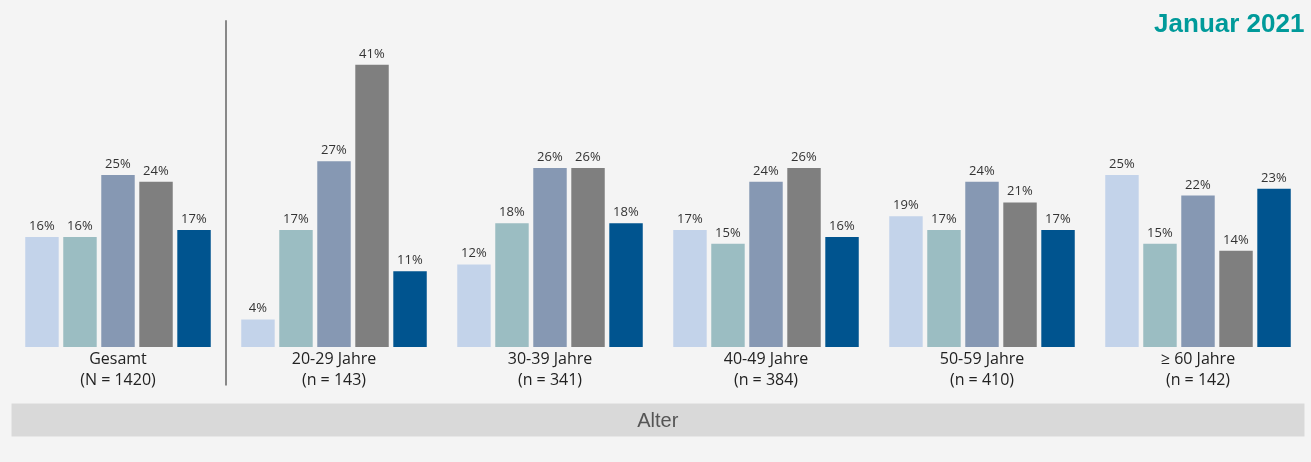 Image resolution: width=1311 pixels, height=462 pixels. Describe the element at coordinates (1229, 23) in the screenshot. I see `chart-title: Januar 2021` at that location.